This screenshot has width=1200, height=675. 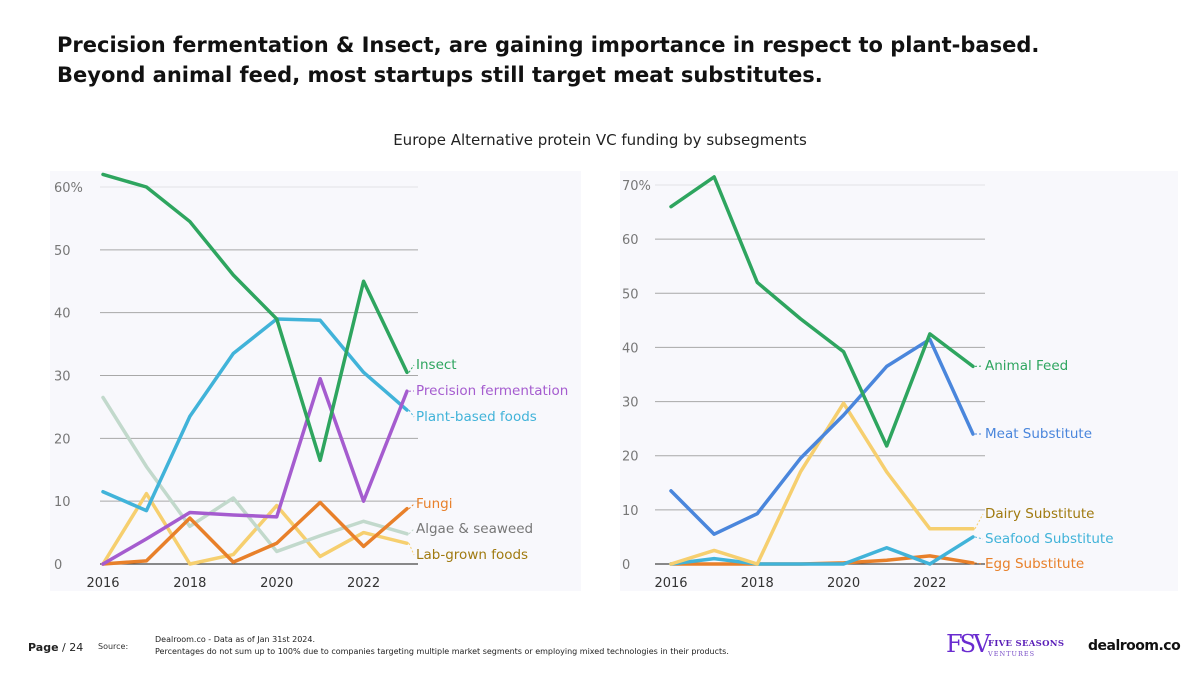 What do you see at coordinates (630, 457) in the screenshot?
I see `right-y-tick-label: 20` at bounding box center [630, 457].